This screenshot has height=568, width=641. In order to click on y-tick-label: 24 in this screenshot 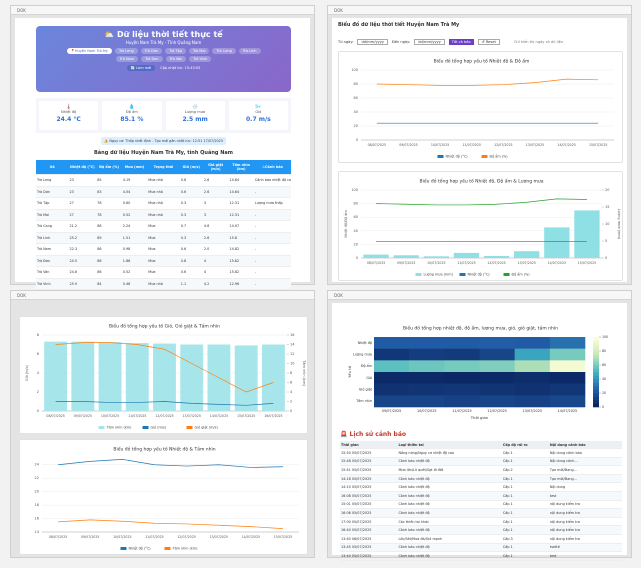, I will do `click(37, 465)`.